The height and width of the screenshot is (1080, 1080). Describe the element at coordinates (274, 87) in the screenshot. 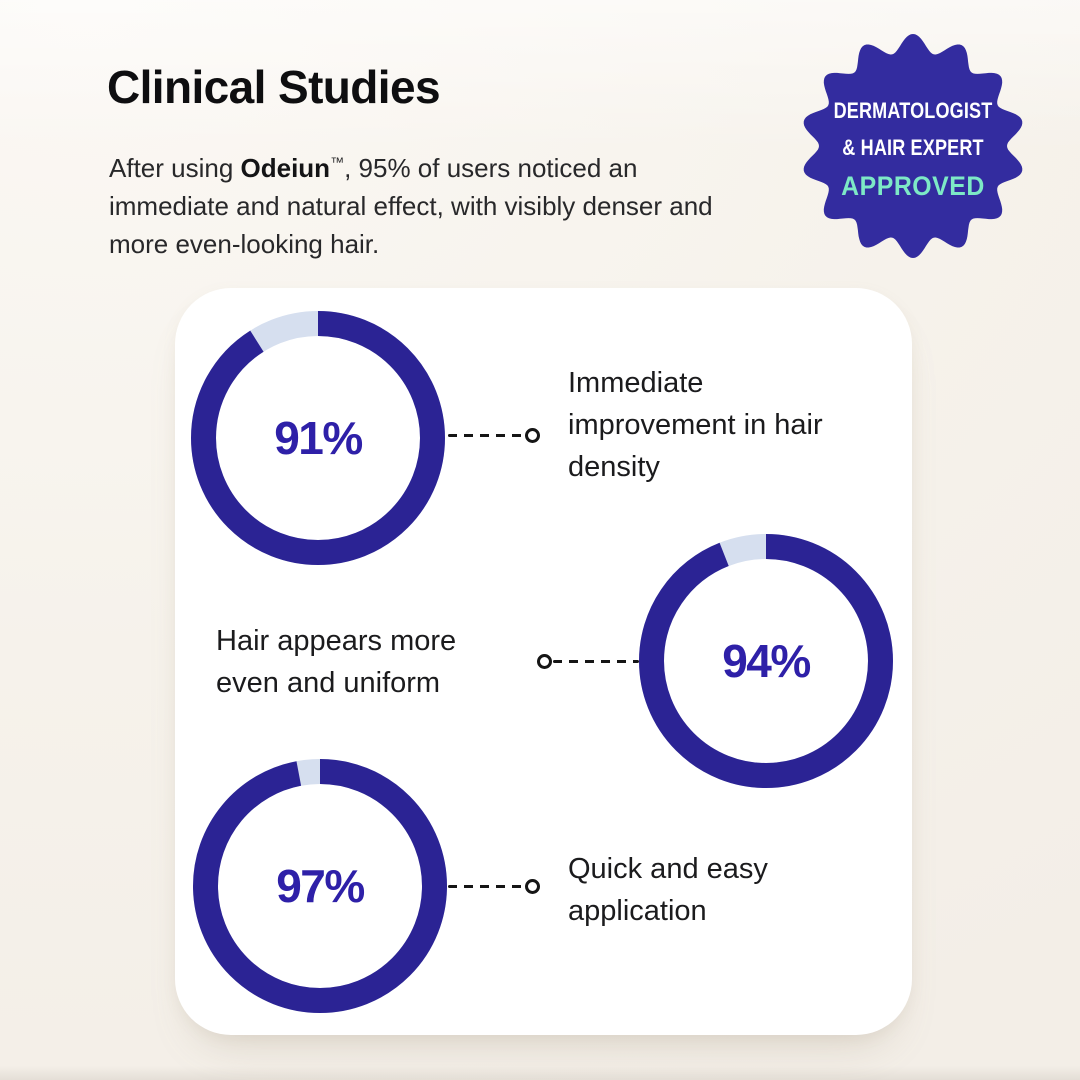

I see `page-title: Clinical Studies` at that location.